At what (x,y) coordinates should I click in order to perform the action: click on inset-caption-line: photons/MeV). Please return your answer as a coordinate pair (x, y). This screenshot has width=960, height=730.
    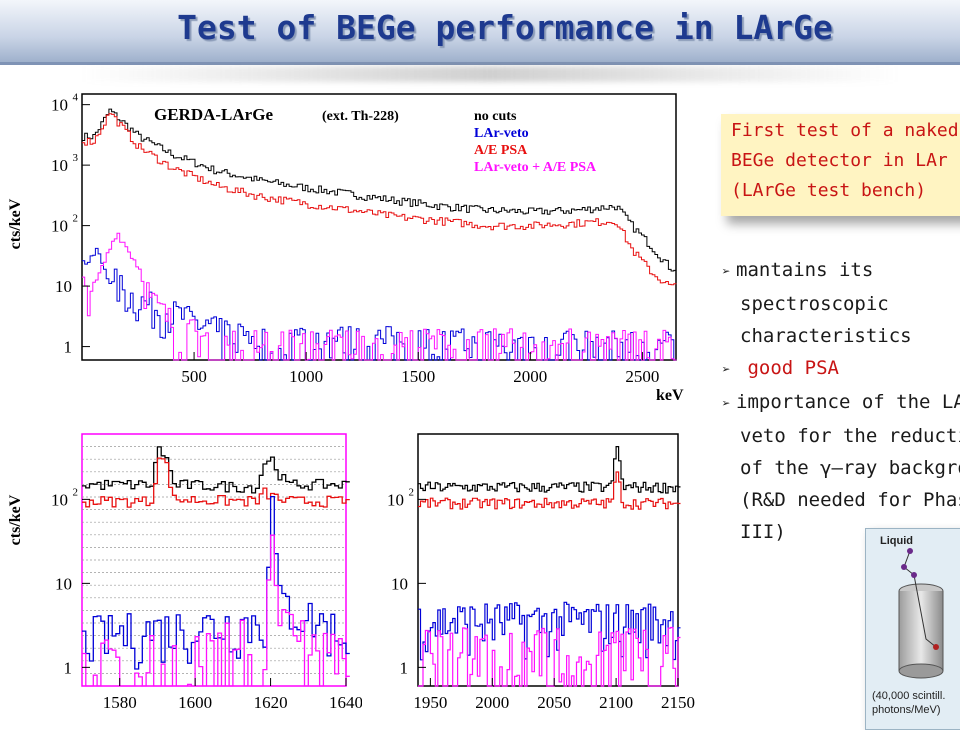
    Looking at the image, I should click on (906, 710).